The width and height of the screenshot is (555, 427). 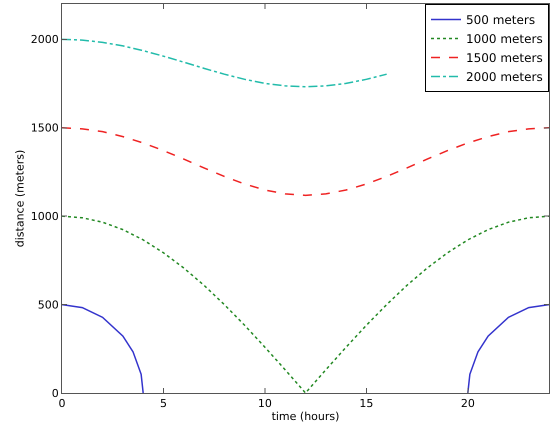 What do you see at coordinates (48, 305) in the screenshot?
I see `y-tick-label: 500` at bounding box center [48, 305].